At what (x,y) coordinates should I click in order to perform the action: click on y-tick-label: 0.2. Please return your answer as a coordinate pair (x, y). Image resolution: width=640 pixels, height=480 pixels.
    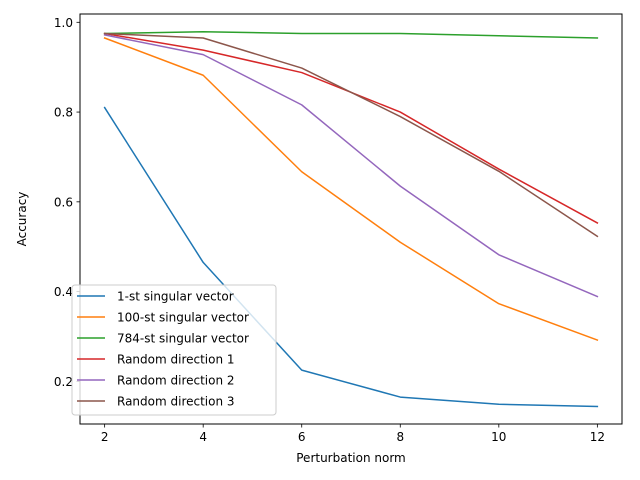
    Looking at the image, I should click on (63, 382).